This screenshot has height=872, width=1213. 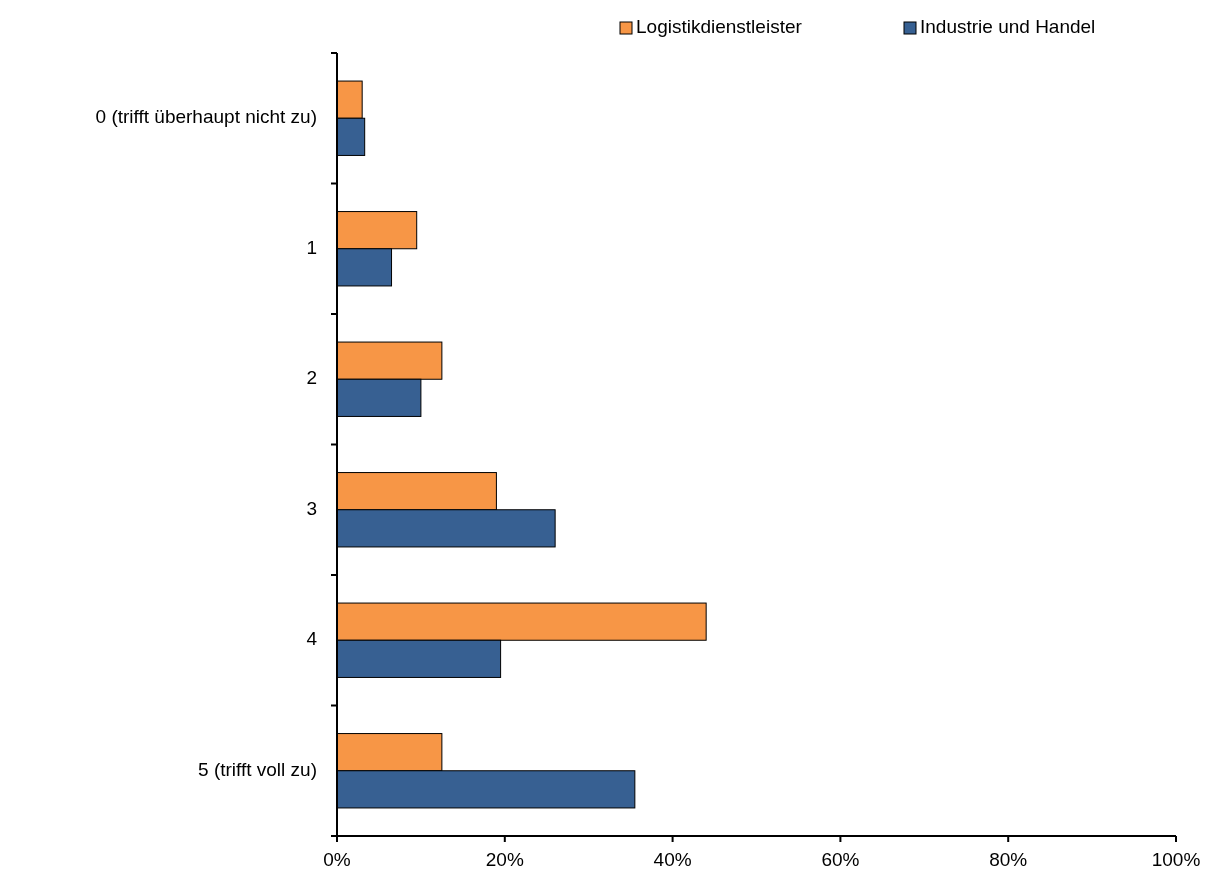 I want to click on y-tick-label: 0 (trifft überhaupt nicht zu), so click(x=206, y=117).